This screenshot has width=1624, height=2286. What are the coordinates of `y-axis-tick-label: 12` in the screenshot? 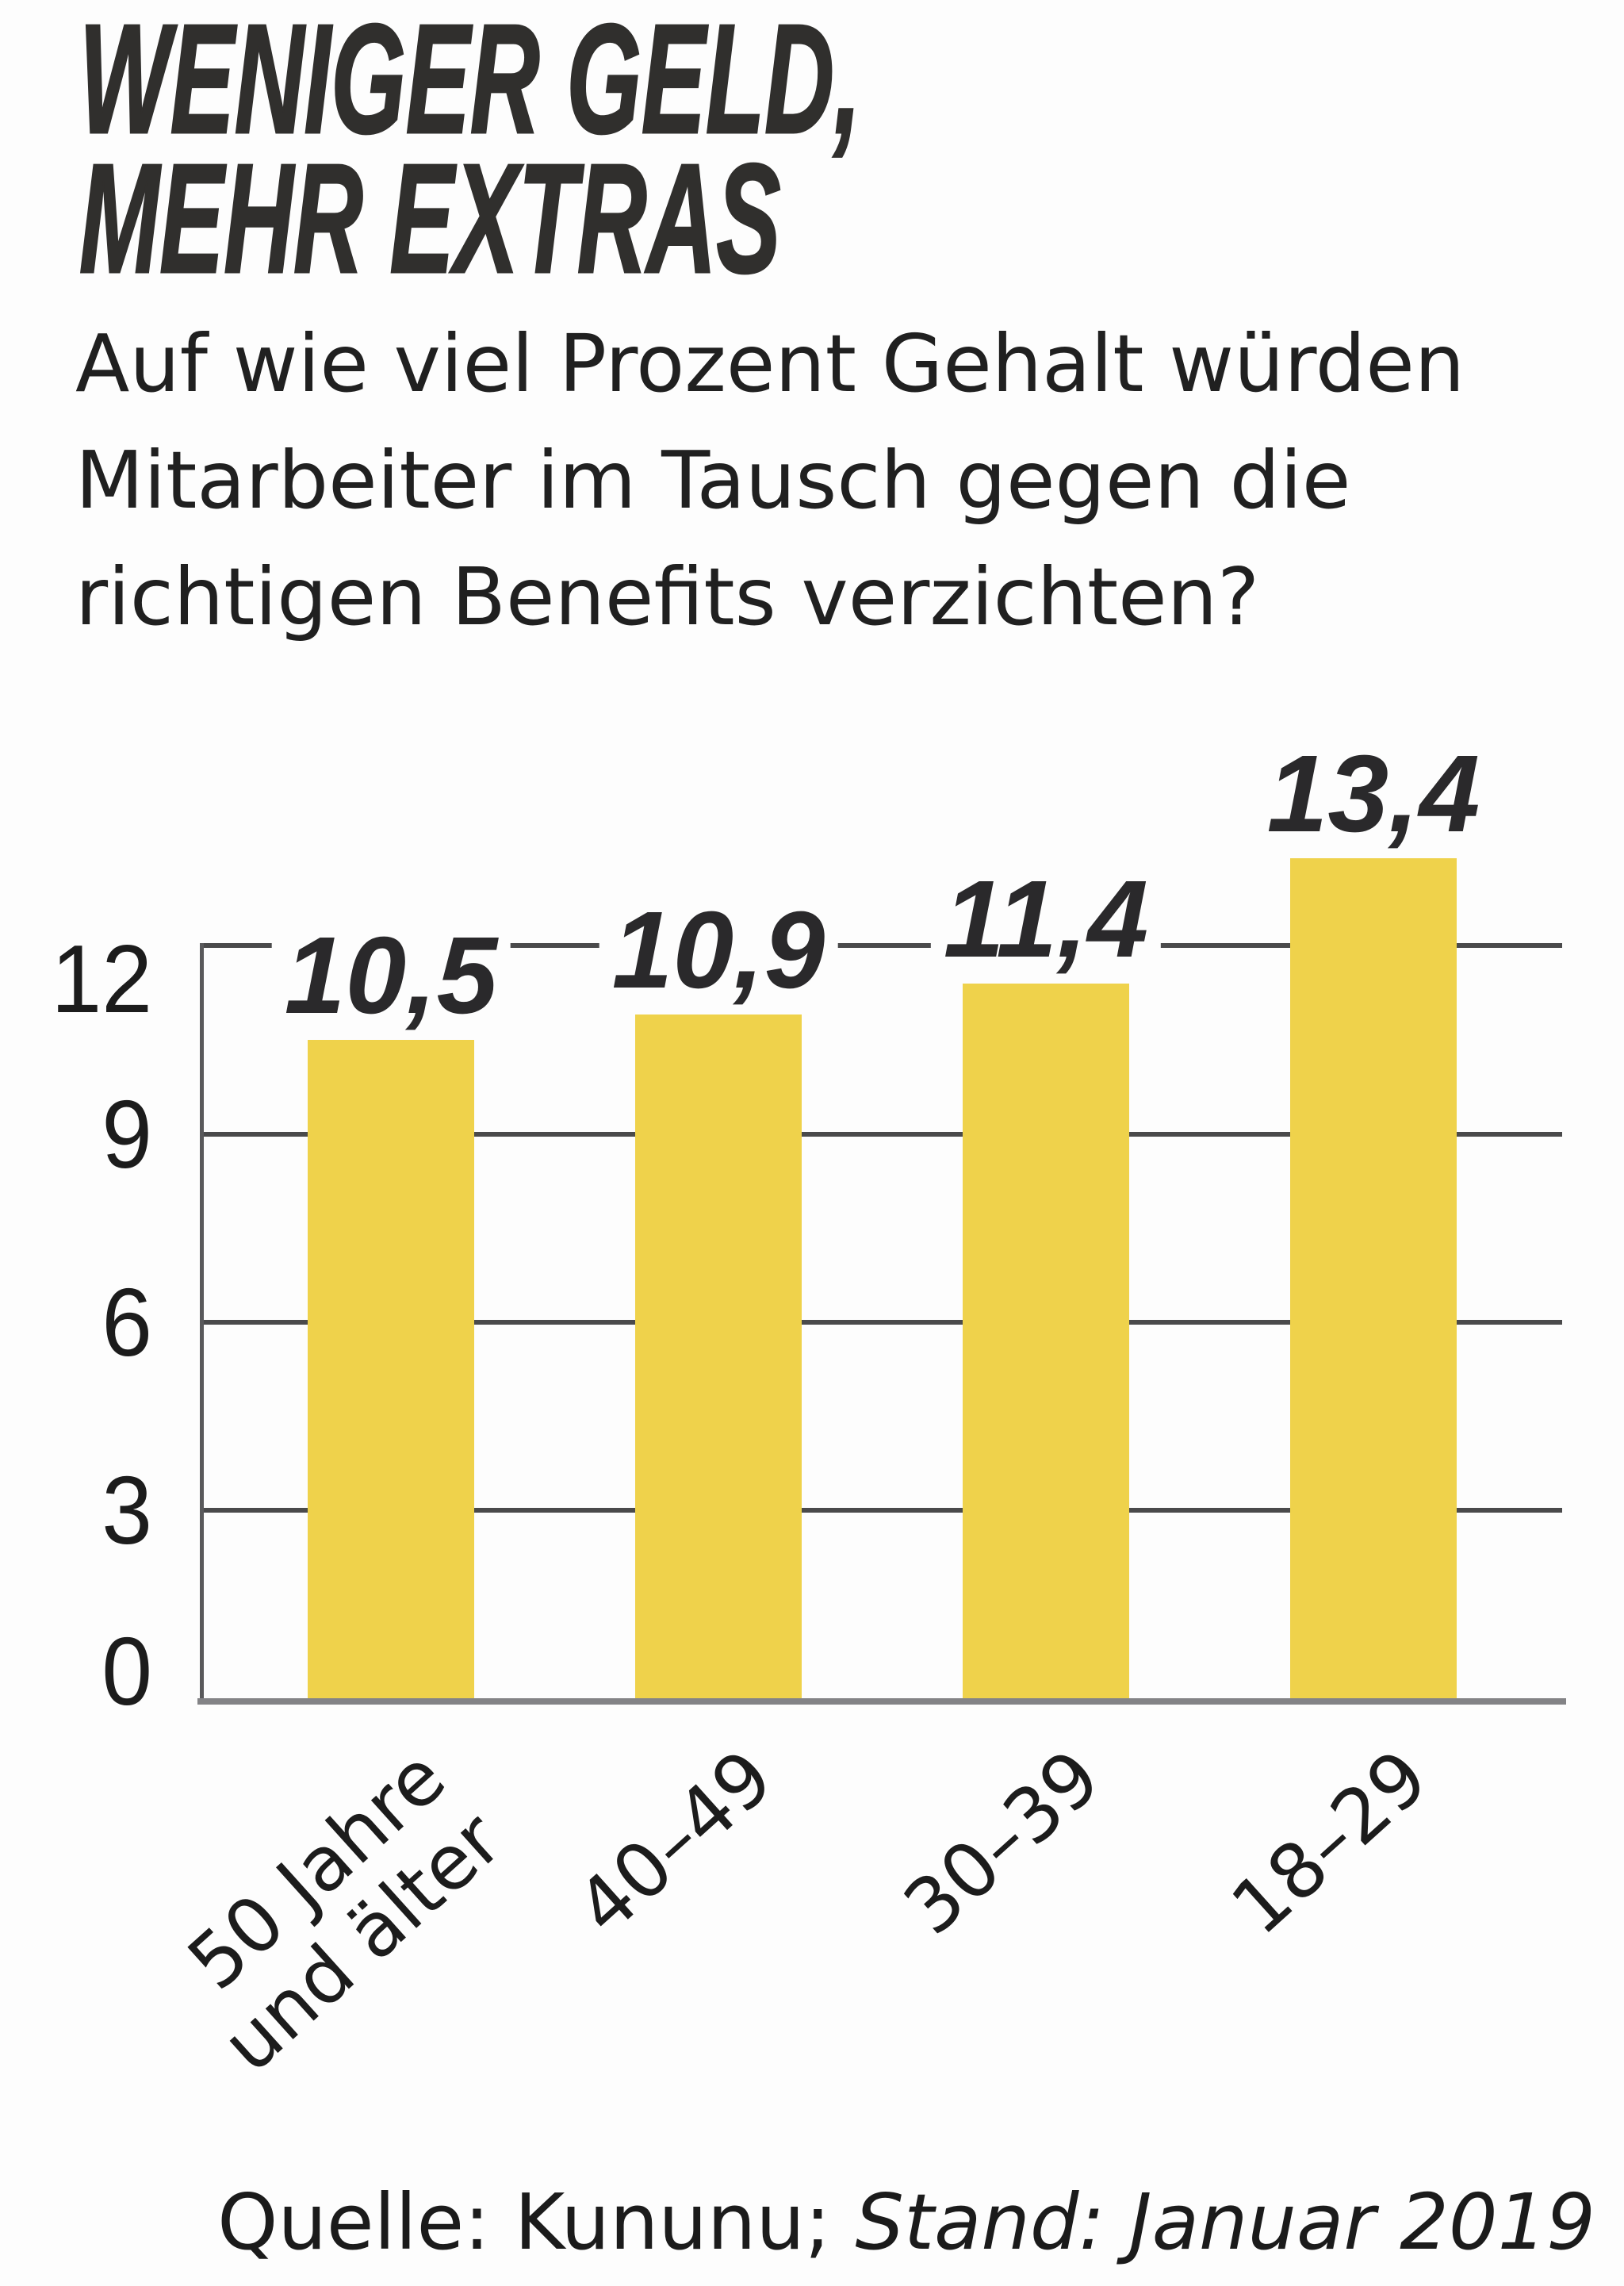 It's located at (101, 979).